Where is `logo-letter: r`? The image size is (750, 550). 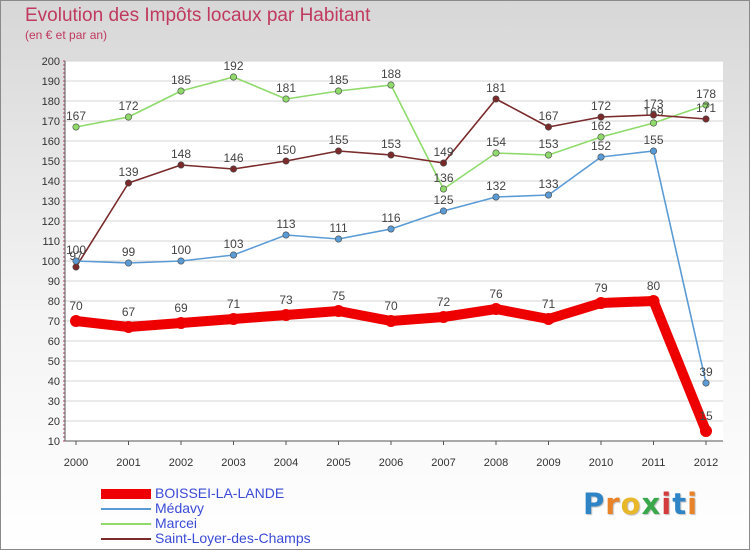
logo-letter: r is located at coordinates (613, 504).